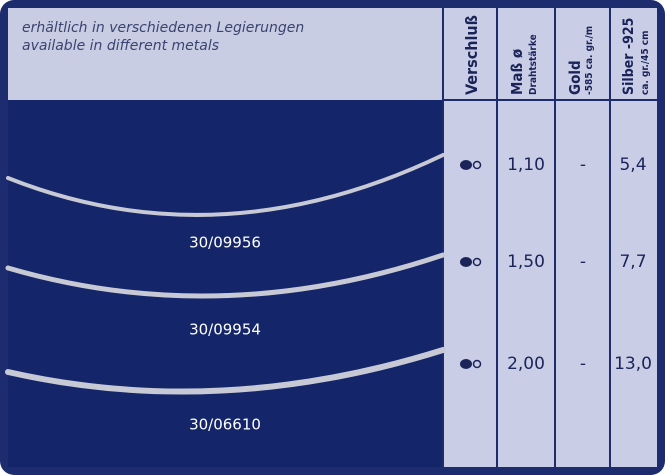 The height and width of the screenshot is (475, 665). I want to click on silver-weight: 5,4, so click(632, 165).